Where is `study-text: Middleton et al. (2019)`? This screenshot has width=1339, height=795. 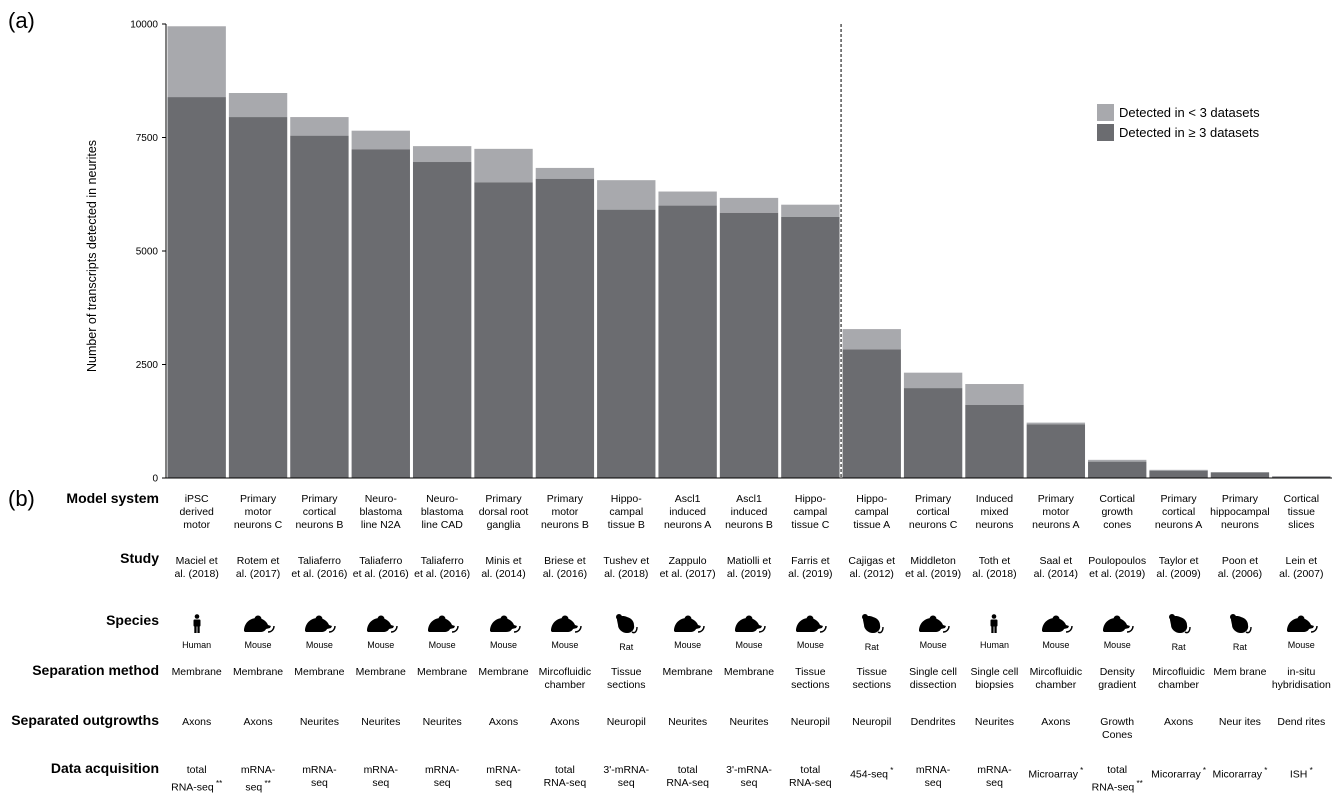
study-text: Middleton et al. (2019) is located at coordinates (933, 567).